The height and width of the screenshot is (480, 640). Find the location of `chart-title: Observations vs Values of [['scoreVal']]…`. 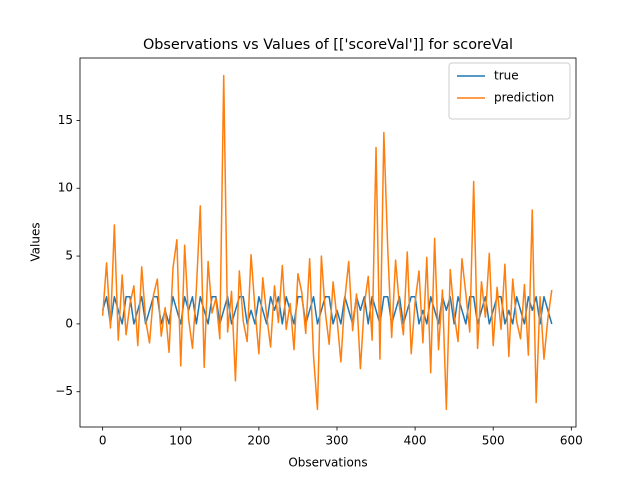

chart-title: Observations vs Values of [['scoreVal']]… is located at coordinates (328, 45).